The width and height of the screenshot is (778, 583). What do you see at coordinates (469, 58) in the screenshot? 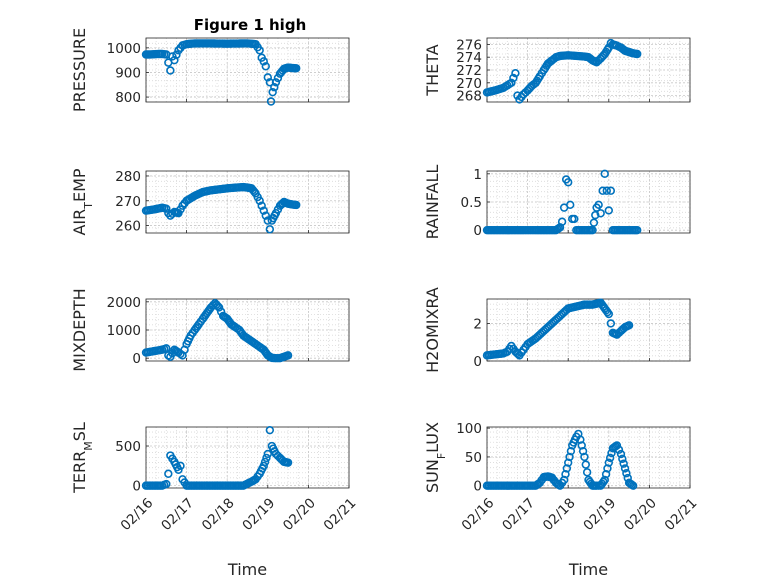
I see `y-tick-label: 274` at bounding box center [469, 58].